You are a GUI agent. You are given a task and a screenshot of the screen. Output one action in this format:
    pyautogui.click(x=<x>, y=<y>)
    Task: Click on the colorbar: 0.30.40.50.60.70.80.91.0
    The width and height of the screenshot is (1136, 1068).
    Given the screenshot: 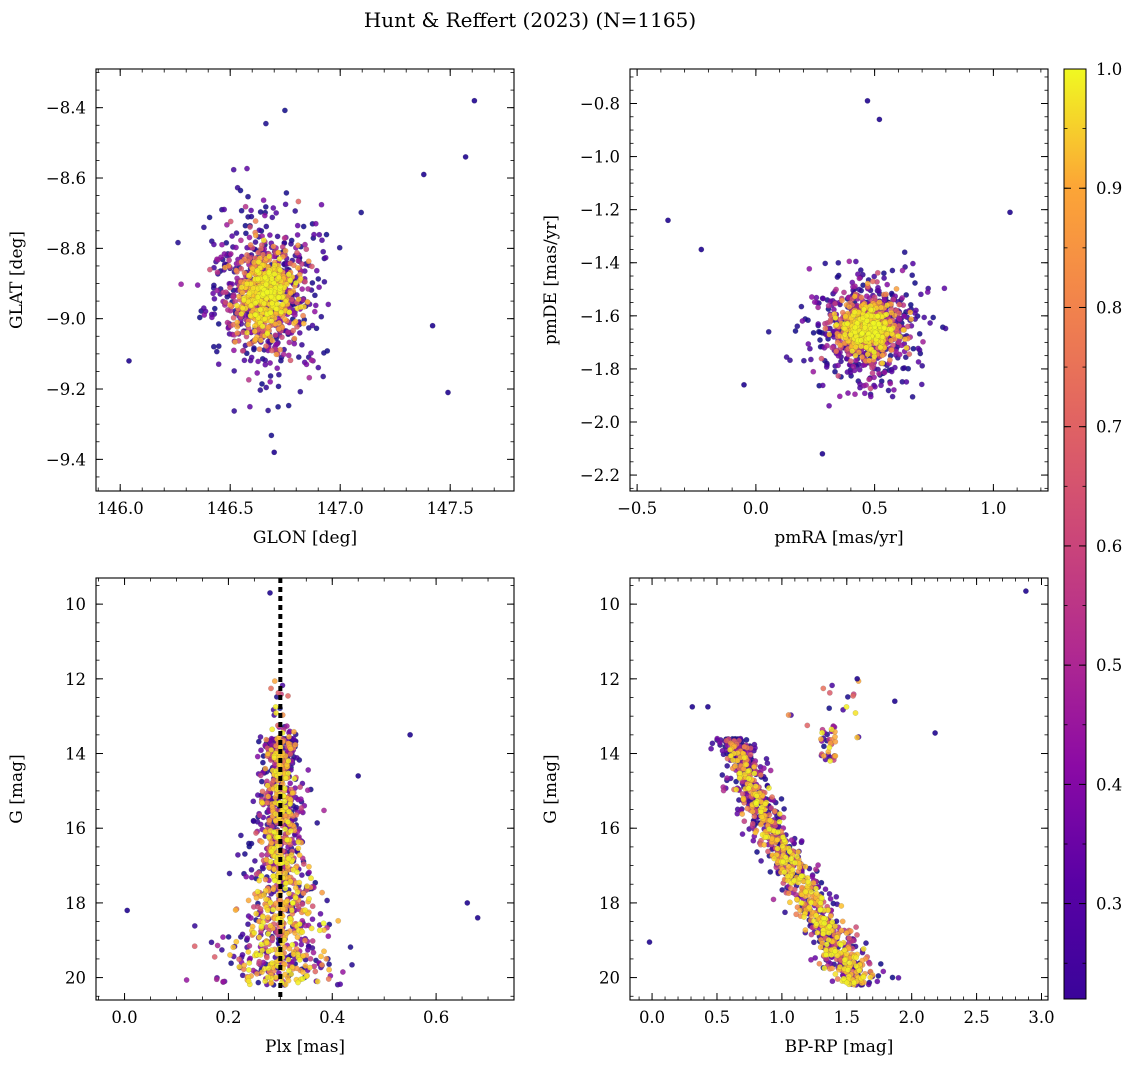 What is the action you would take?
    pyautogui.click(x=1092, y=530)
    